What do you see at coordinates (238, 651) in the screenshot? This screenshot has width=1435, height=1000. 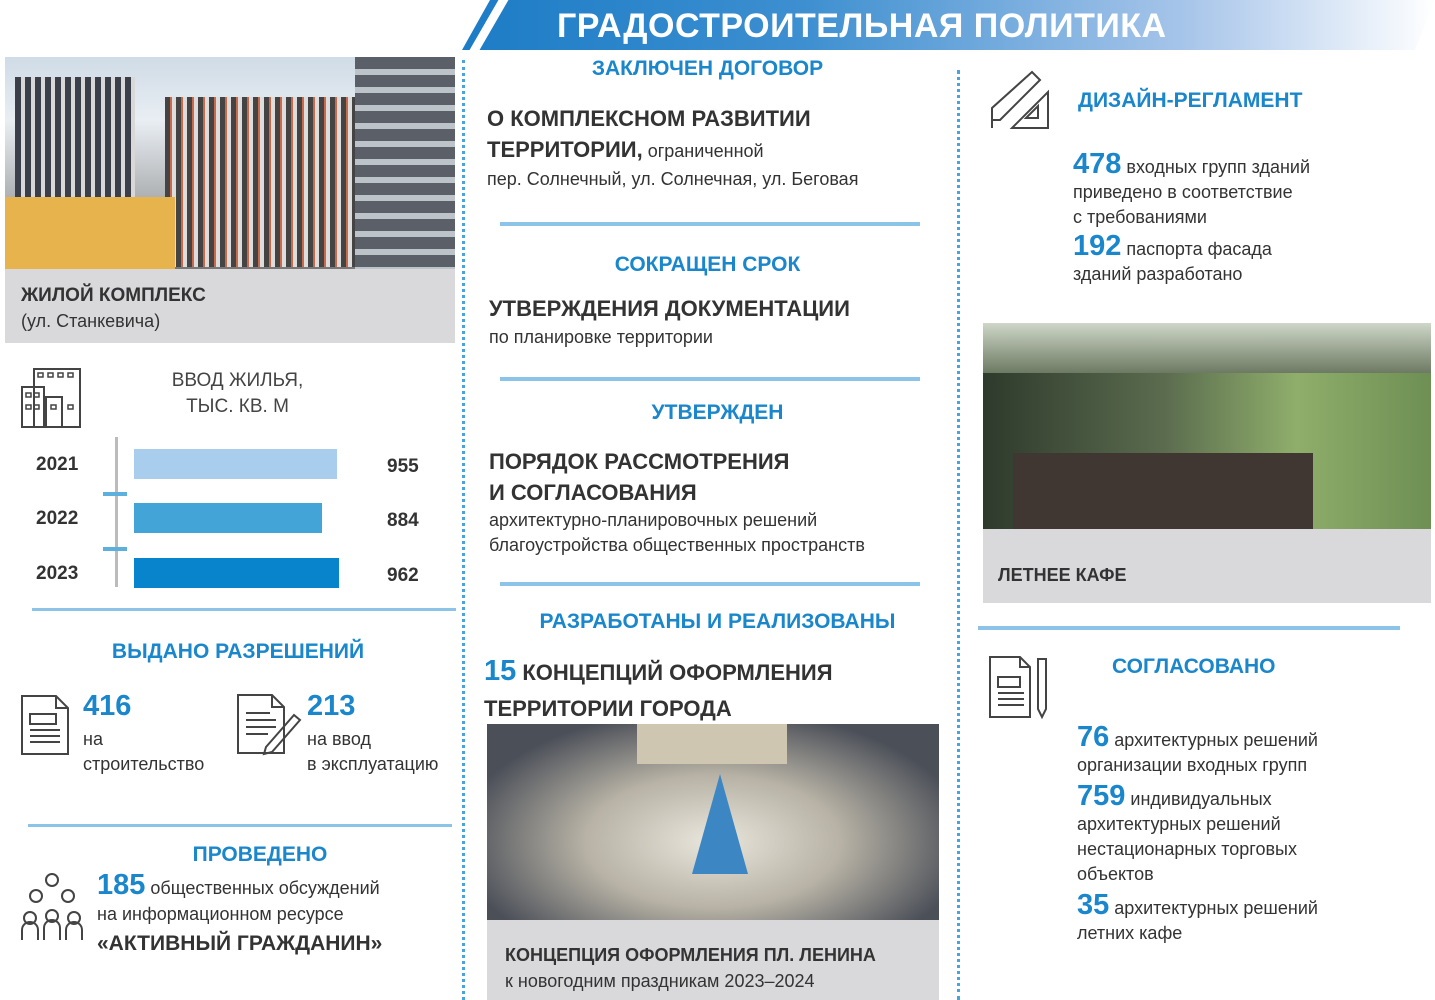 I see `permits-heading: ВЫДАНО РАЗРЕШЕНИЙ` at bounding box center [238, 651].